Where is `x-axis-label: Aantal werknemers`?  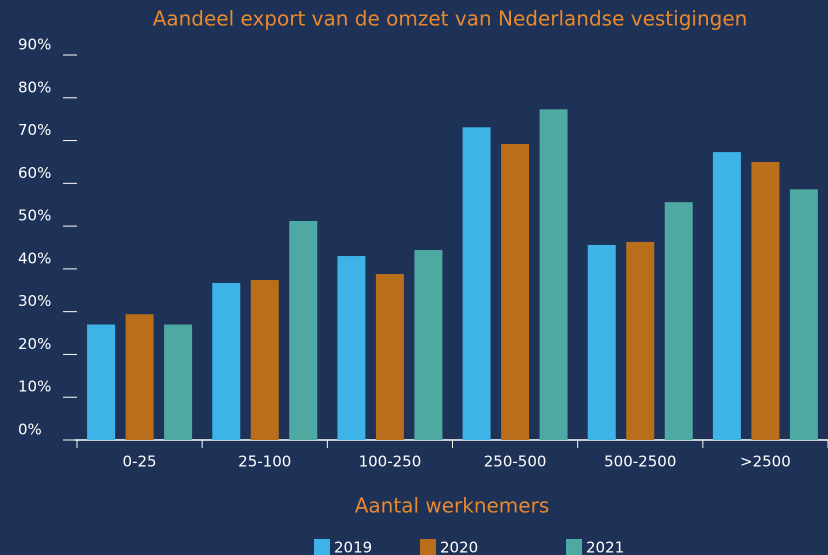 x-axis-label: Aantal werknemers is located at coordinates (452, 506).